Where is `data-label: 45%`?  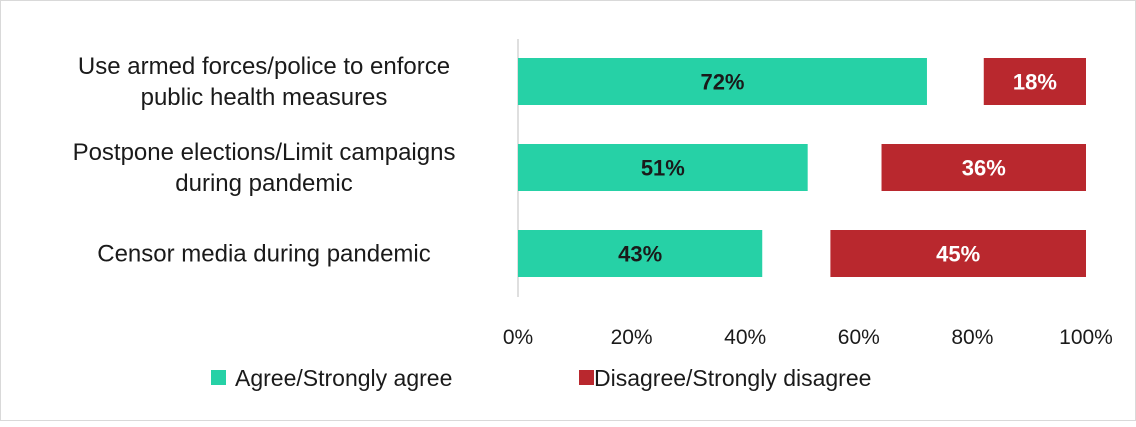
data-label: 45% is located at coordinates (958, 254).